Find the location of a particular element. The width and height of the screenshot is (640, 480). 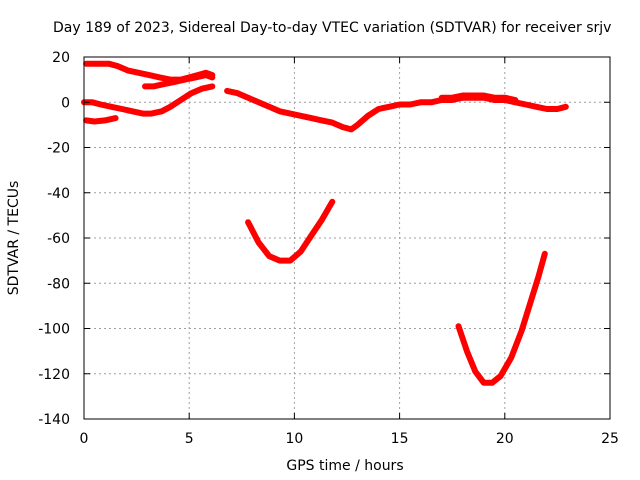

y-tick-label: -20 is located at coordinates (58, 149).